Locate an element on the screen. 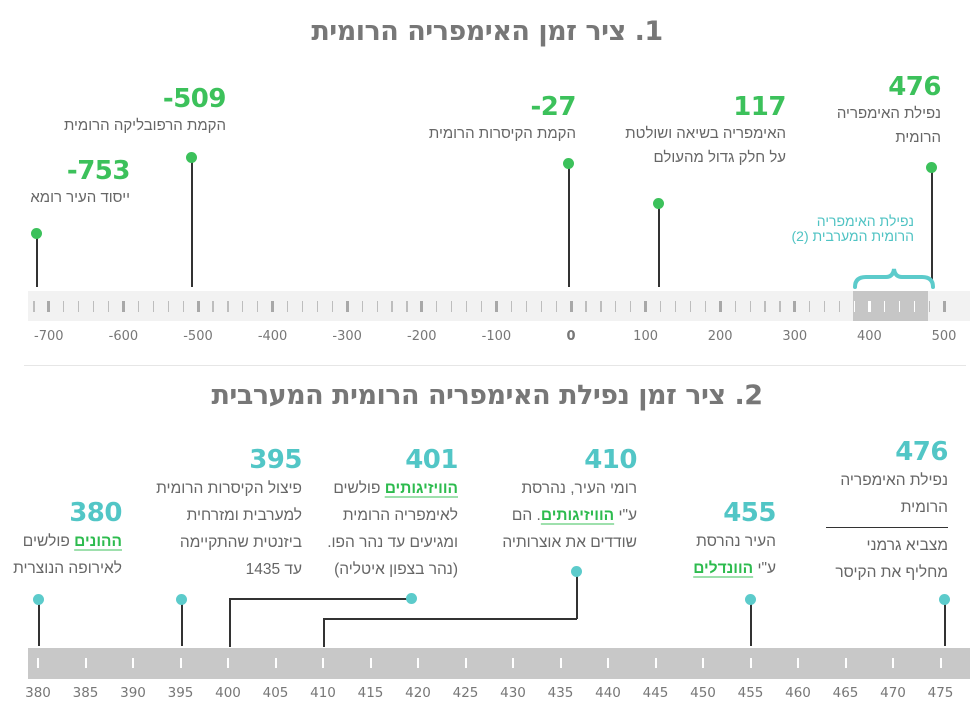  event-description: ההונים פולשים is located at coordinates (67, 541).